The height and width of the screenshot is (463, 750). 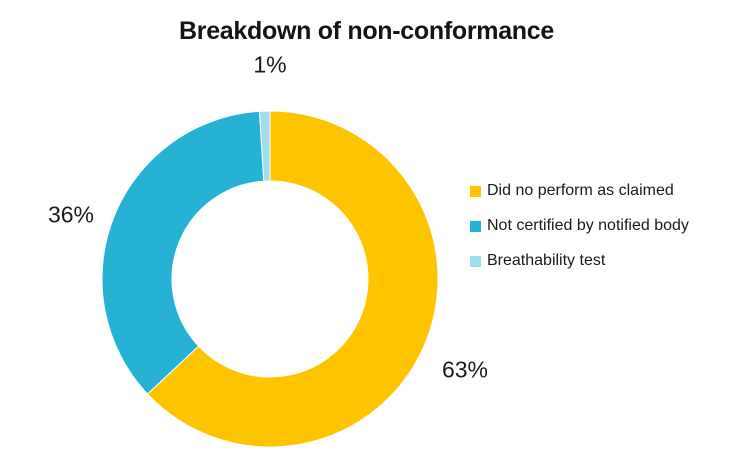 I want to click on legend-marker-yellow, so click(x=475, y=191).